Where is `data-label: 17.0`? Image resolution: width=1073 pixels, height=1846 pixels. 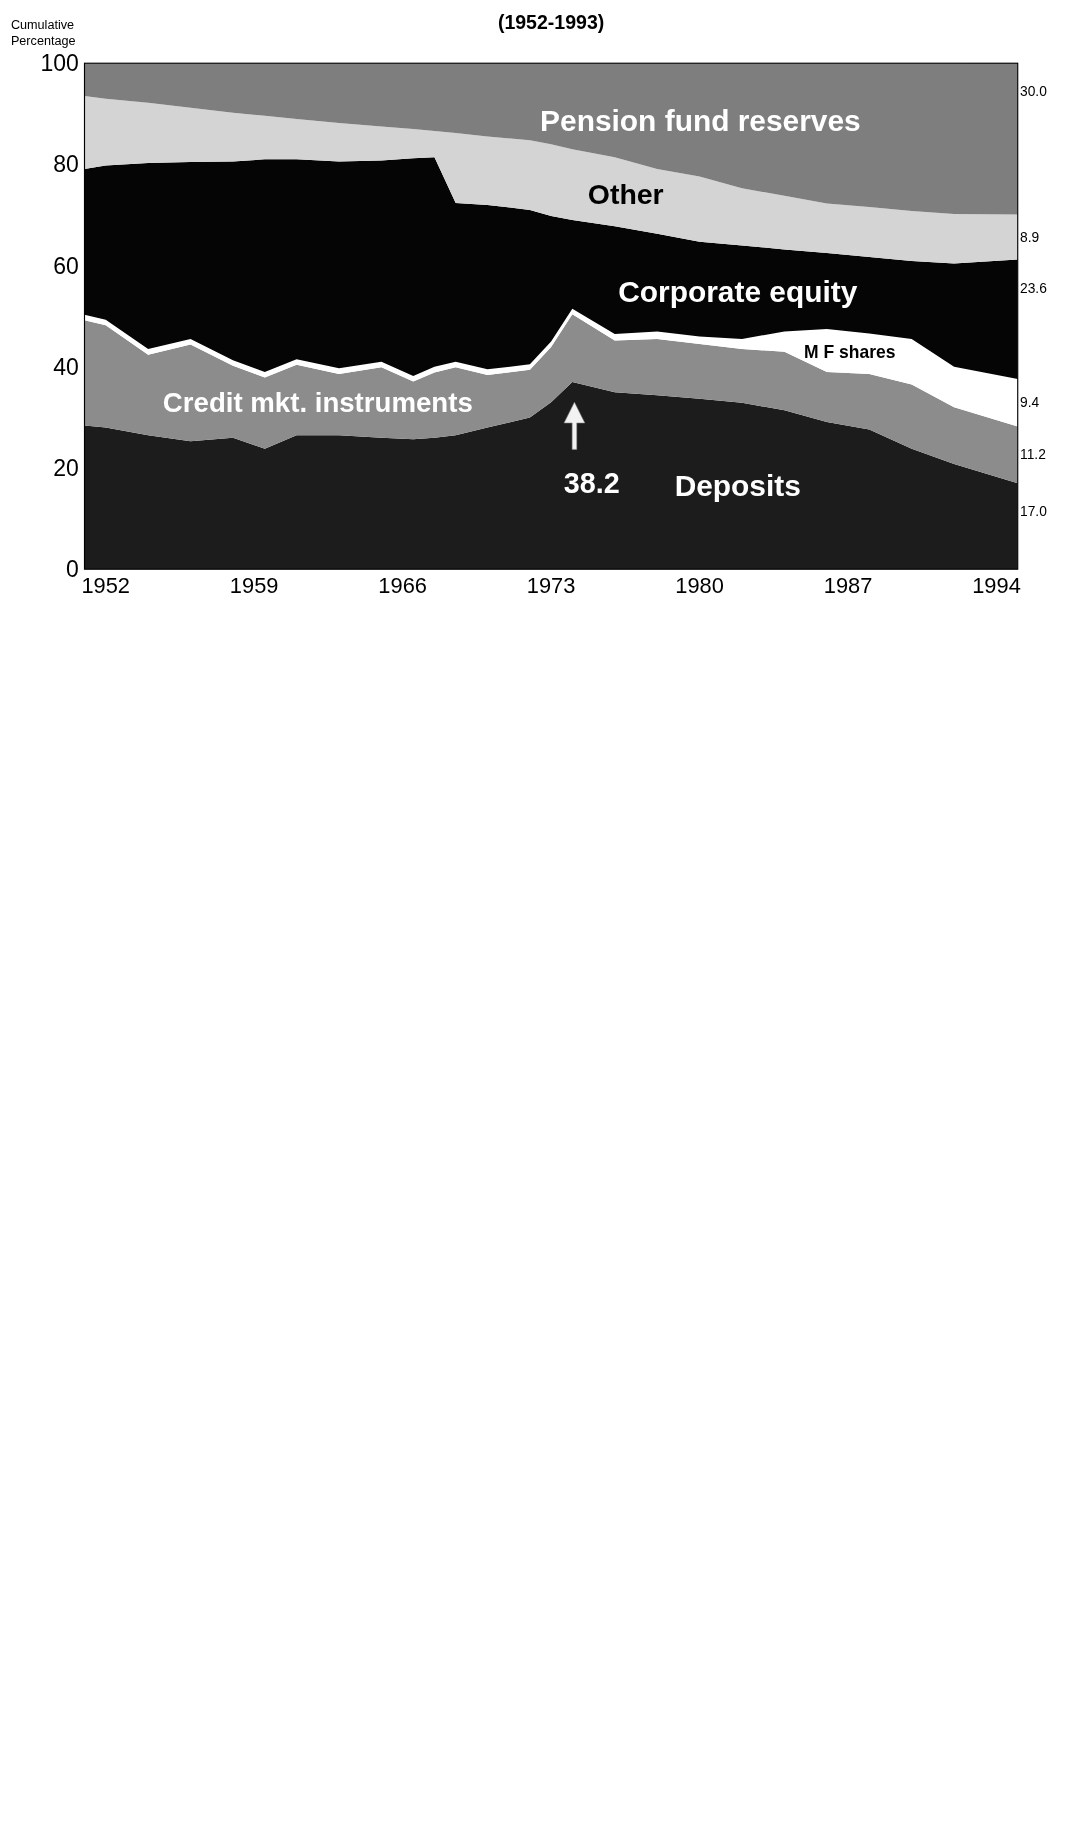
data-label: 17.0 is located at coordinates (1034, 512).